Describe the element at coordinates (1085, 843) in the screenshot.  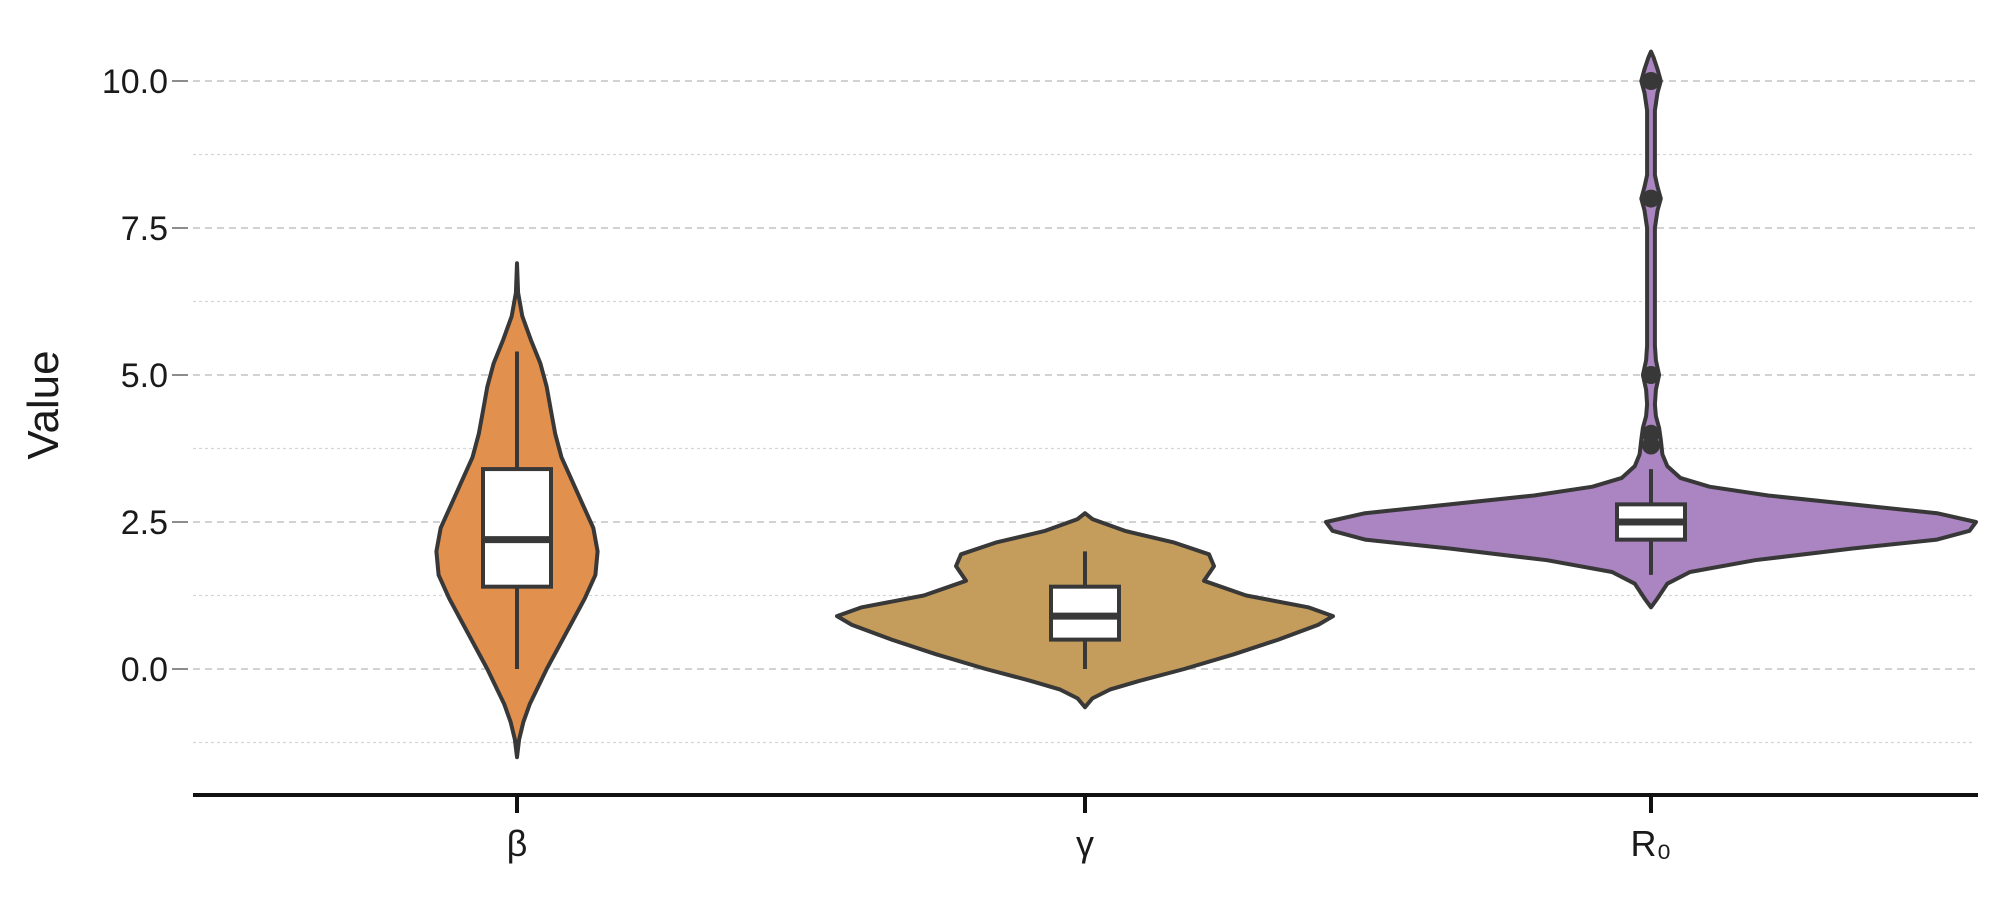
I see `x-tick-label: γ` at that location.